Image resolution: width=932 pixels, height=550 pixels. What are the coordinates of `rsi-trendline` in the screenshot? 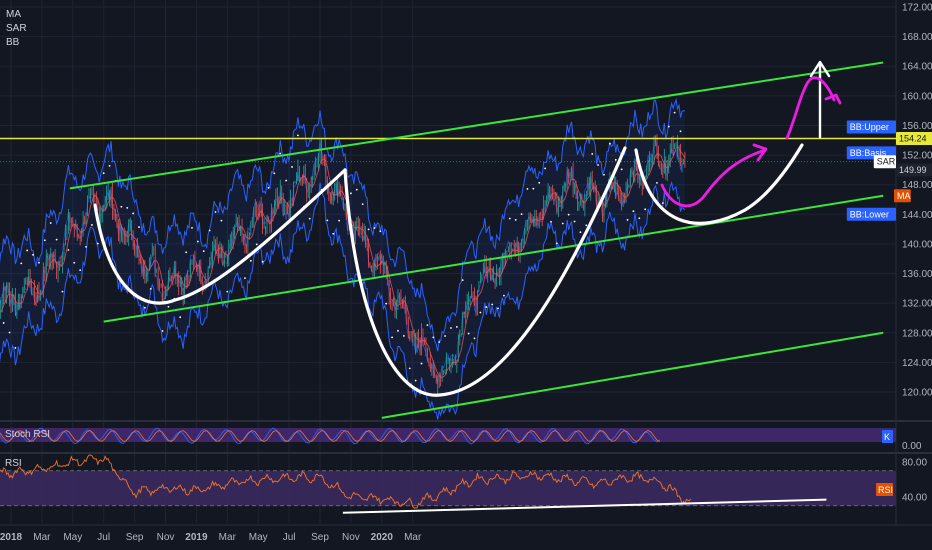 It's located at (584, 506).